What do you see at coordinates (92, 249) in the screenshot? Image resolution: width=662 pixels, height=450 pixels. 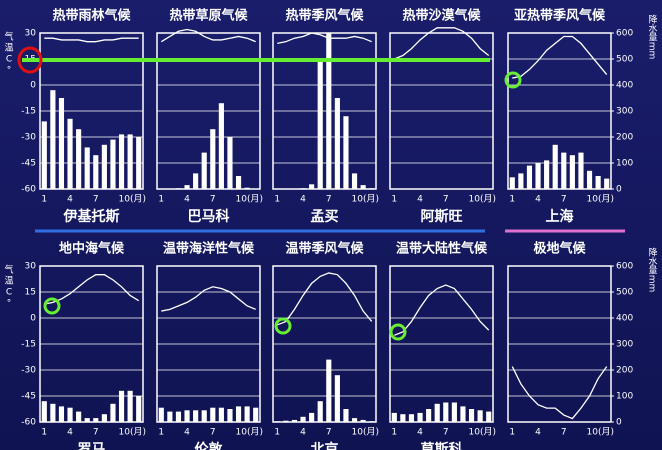 I see `chart-title: 地中海气候` at bounding box center [92, 249].